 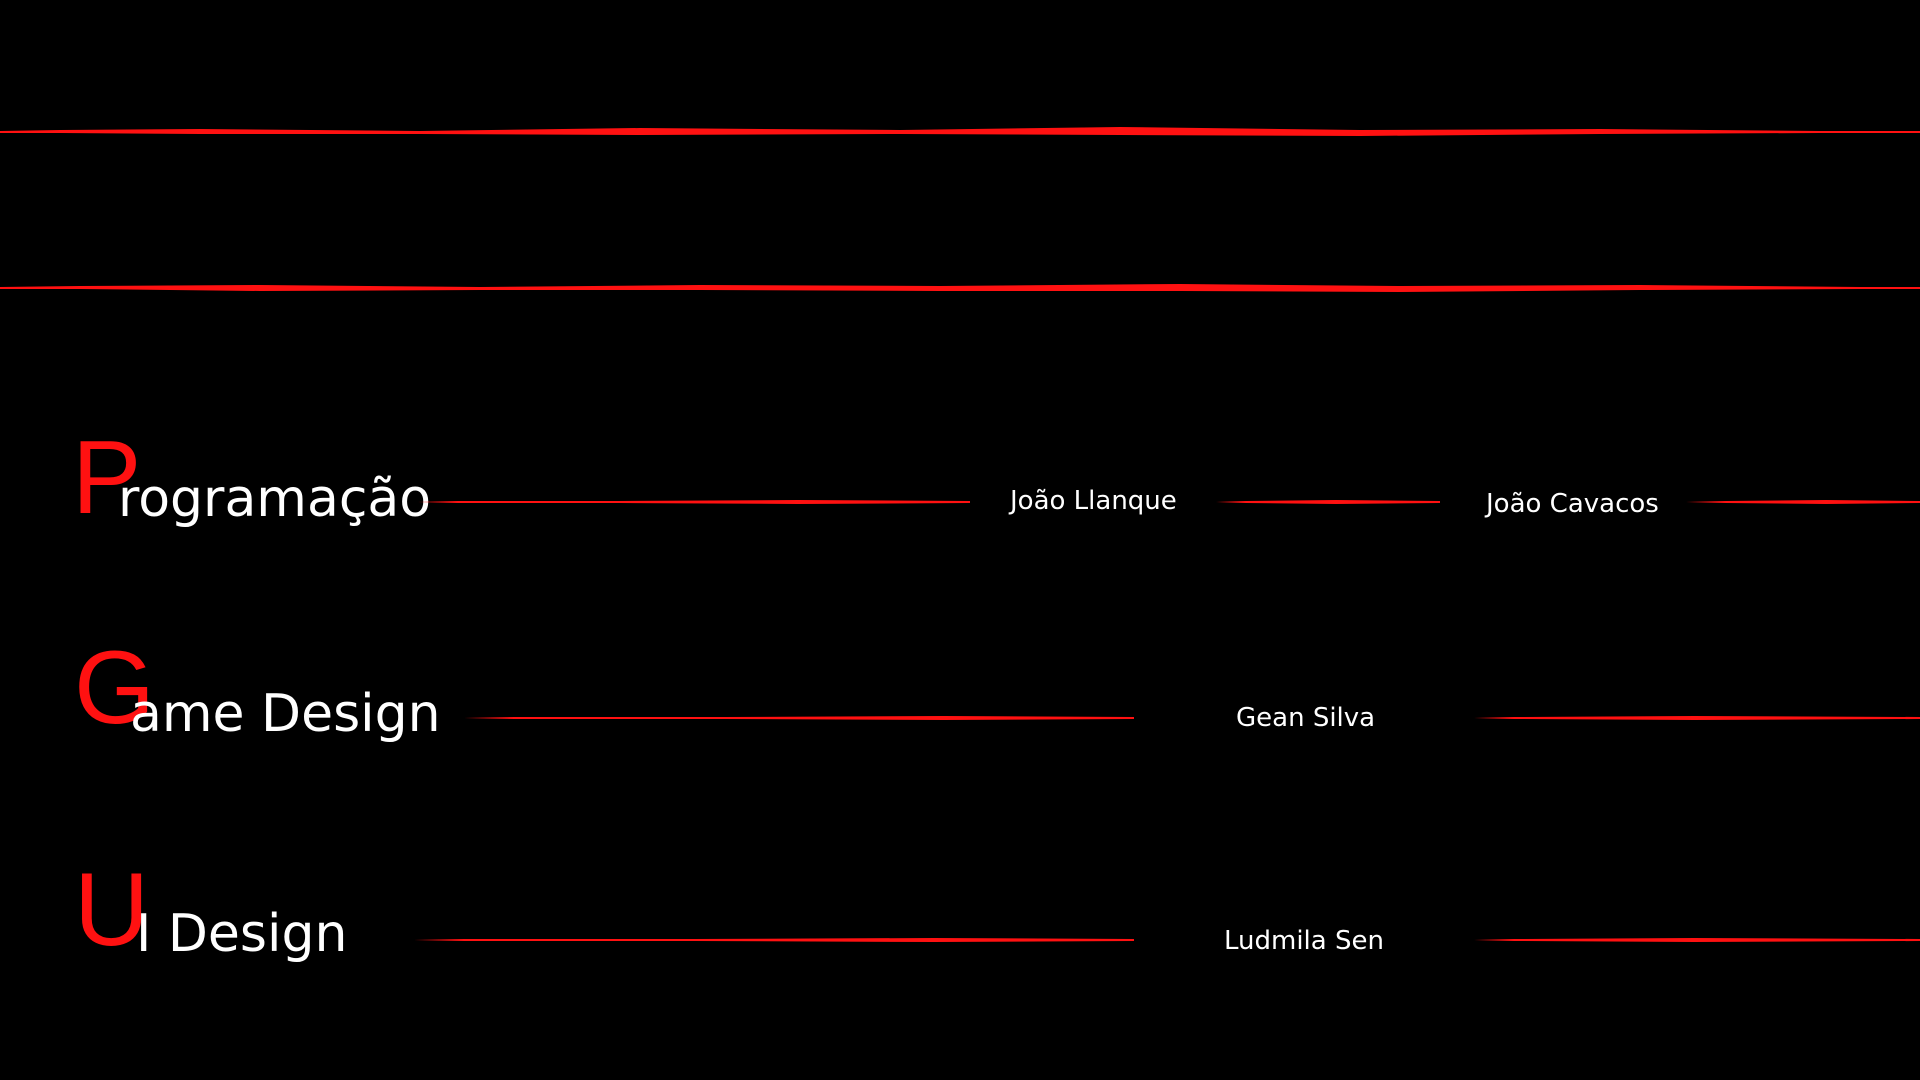 I want to click on role-title: ame Design, so click(x=285, y=714).